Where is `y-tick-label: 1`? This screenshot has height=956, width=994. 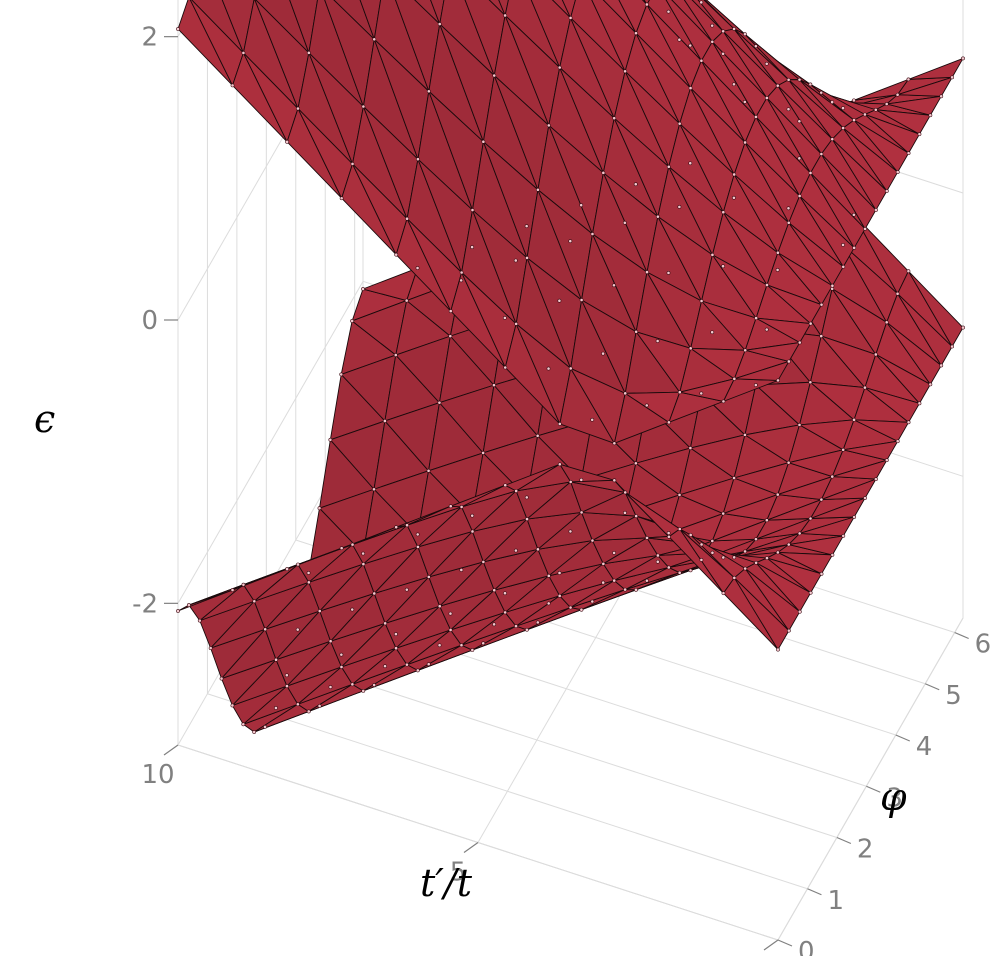 y-tick-label: 1 is located at coordinates (835, 901).